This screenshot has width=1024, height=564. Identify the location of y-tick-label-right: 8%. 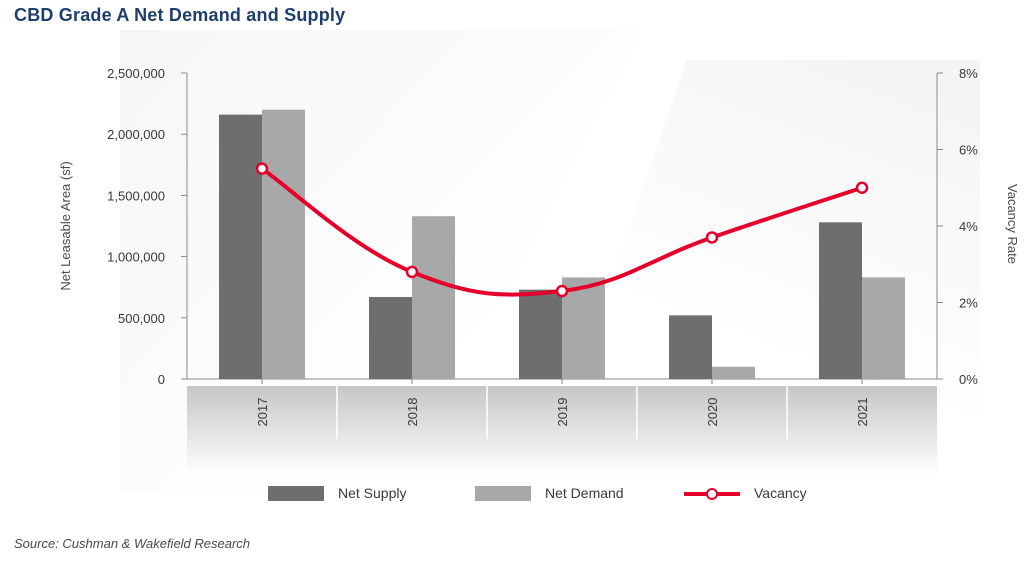
(968, 73).